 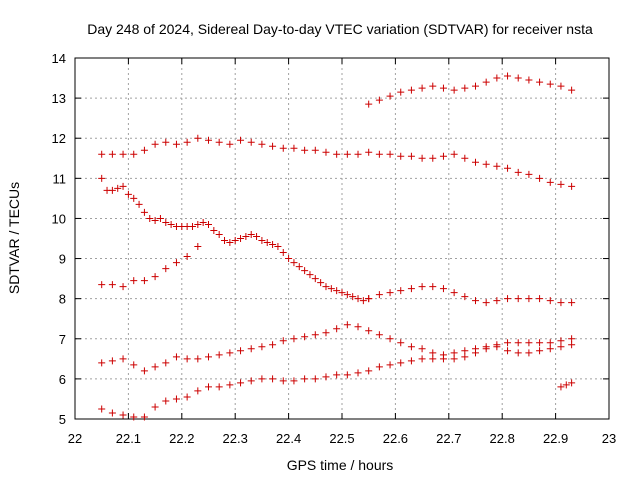 What do you see at coordinates (62, 339) in the screenshot?
I see `y-tick-label: 7` at bounding box center [62, 339].